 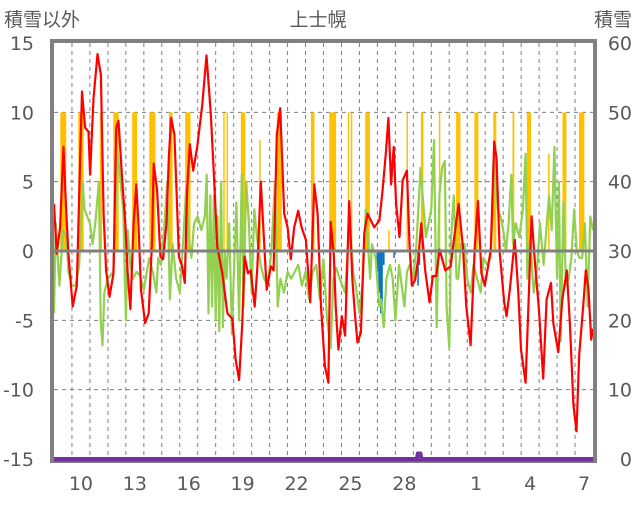 I want to click on right-tick-label: 60, so click(x=620, y=44).